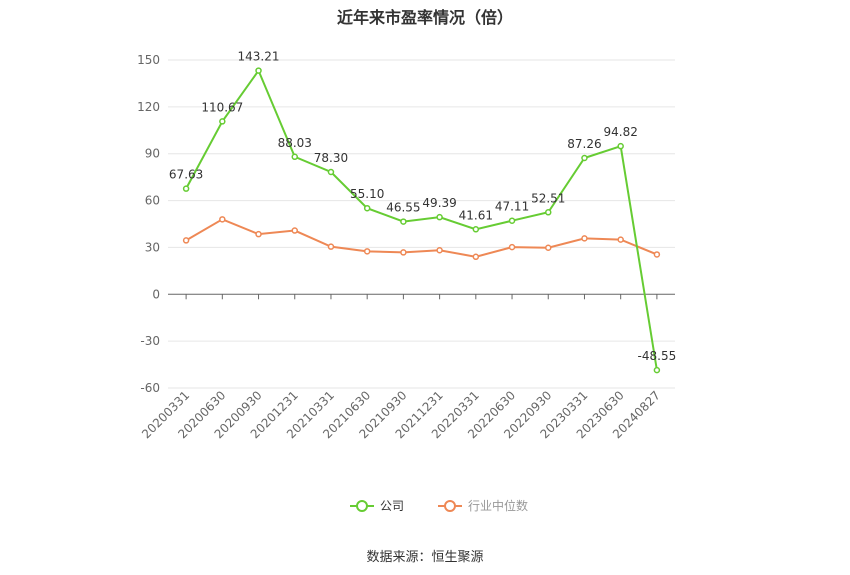 This screenshot has height=575, width=850. Describe the element at coordinates (392, 506) in the screenshot. I see `legend-label: 公司` at that location.